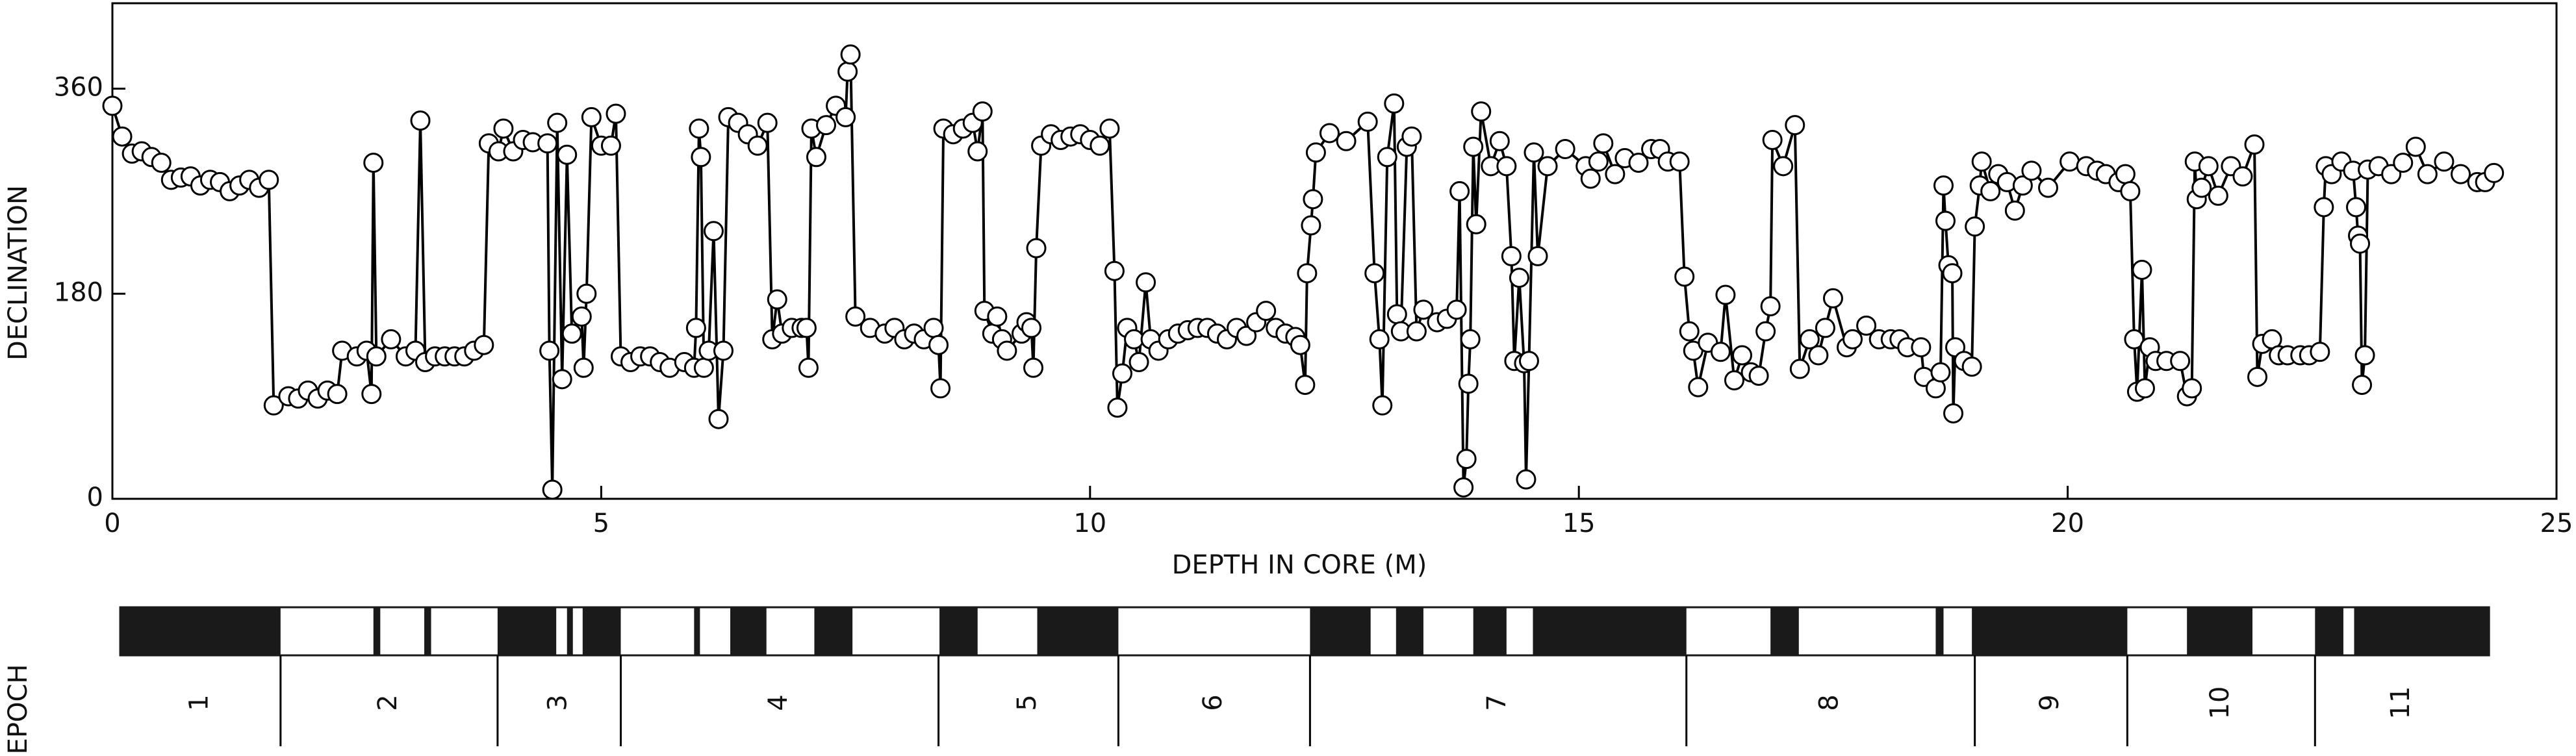 The image size is (2576, 756). What do you see at coordinates (388, 702) in the screenshot?
I see `epoch-label: 2` at bounding box center [388, 702].